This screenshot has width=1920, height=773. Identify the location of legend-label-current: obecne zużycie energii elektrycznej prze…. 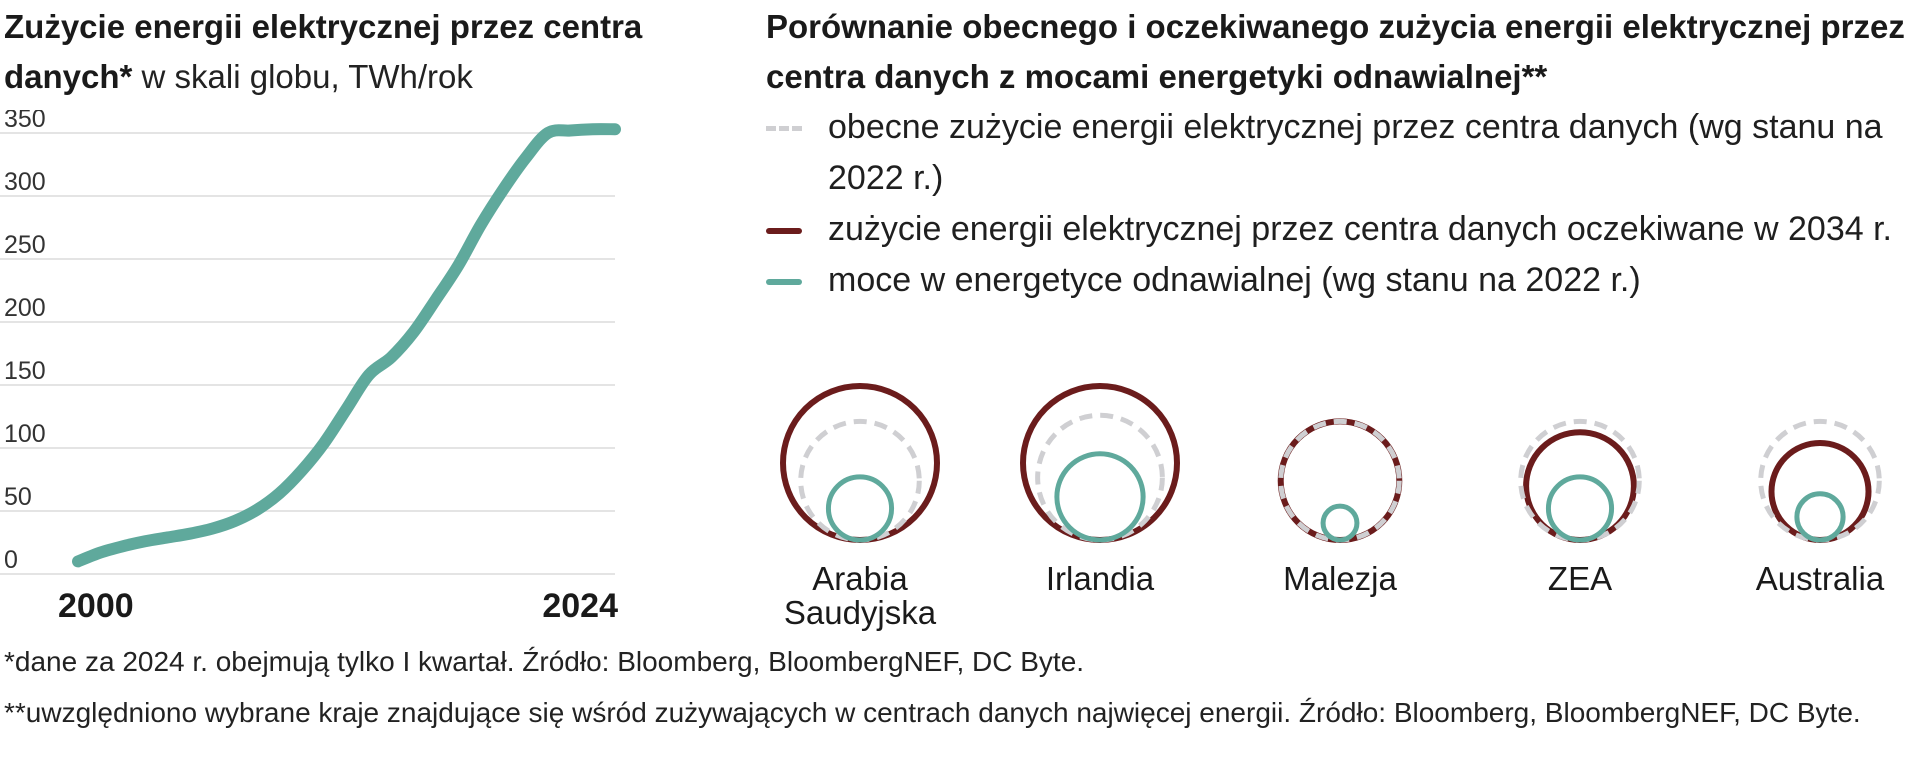
(1355, 152).